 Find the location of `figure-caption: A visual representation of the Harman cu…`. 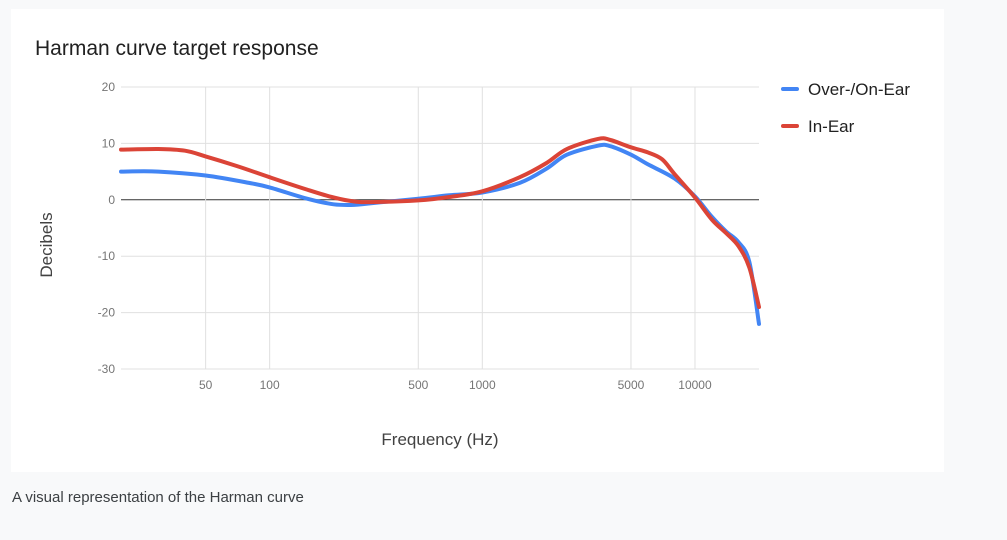

figure-caption: A visual representation of the Harman cu… is located at coordinates (158, 497).